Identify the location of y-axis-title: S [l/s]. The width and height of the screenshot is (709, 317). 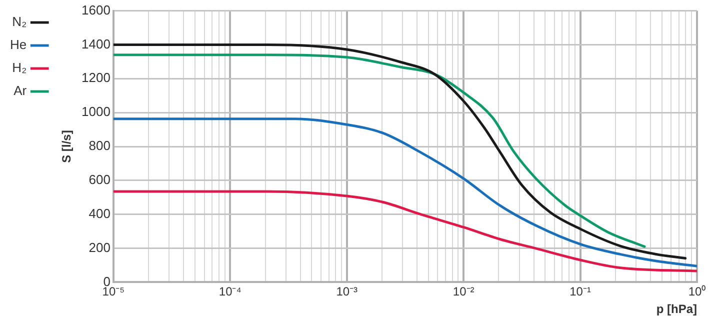
(67, 146).